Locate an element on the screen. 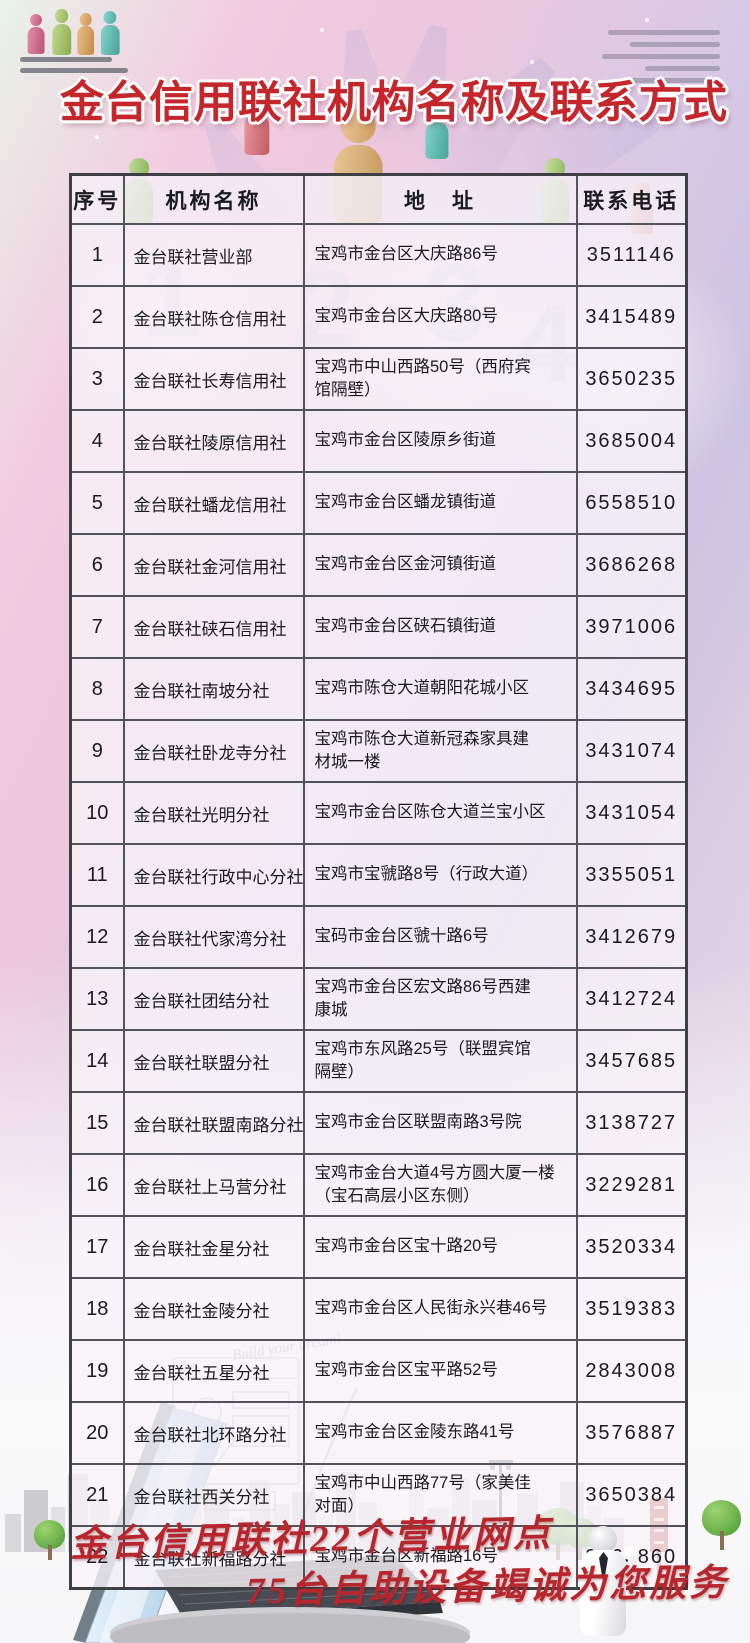 The width and height of the screenshot is (750, 1643). address-cell: 宝鸡市金台区人民街永兴巷46号 is located at coordinates (440, 1309).